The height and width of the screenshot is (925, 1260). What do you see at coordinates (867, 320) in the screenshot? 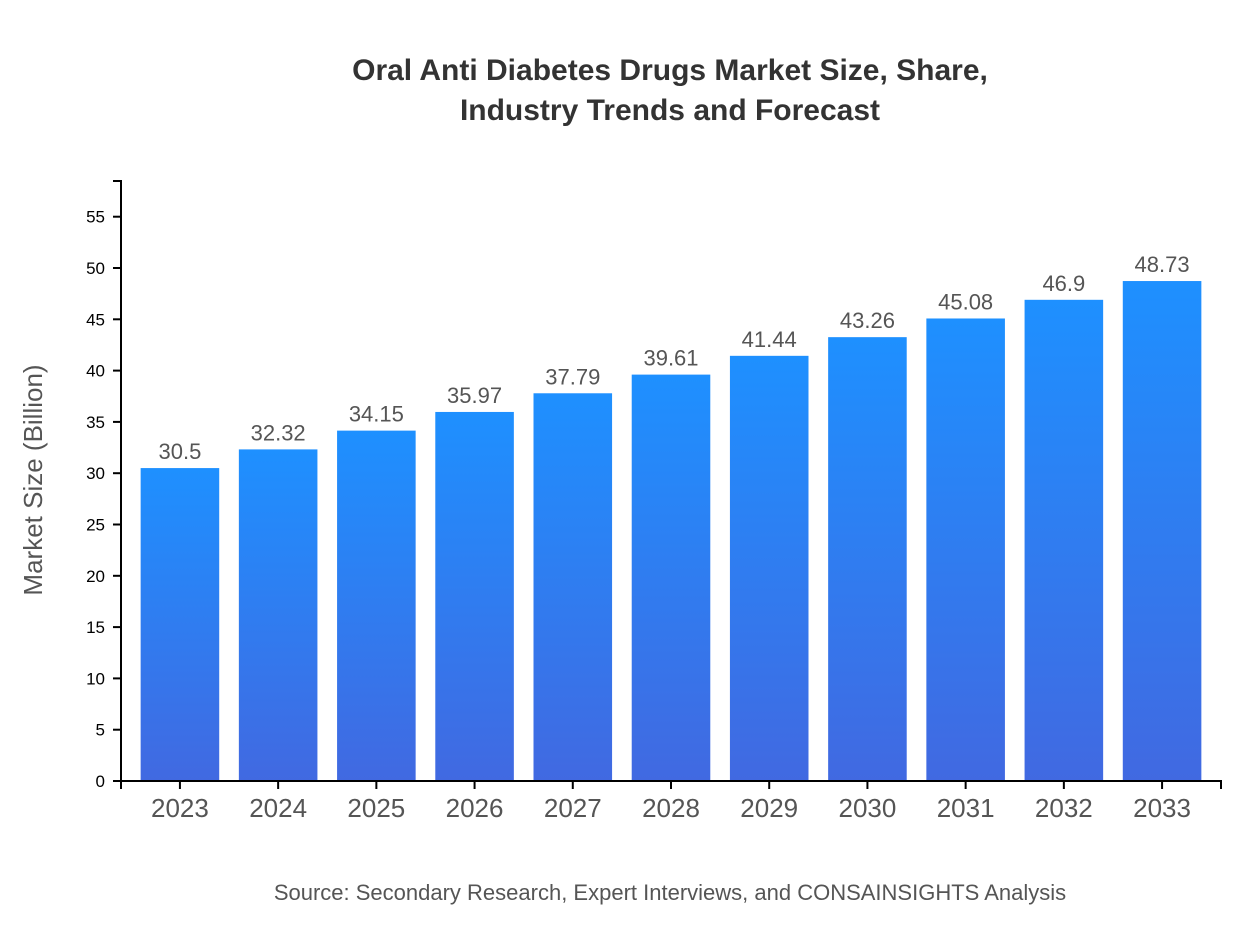
I see `data-label-2030: 43.26` at bounding box center [867, 320].